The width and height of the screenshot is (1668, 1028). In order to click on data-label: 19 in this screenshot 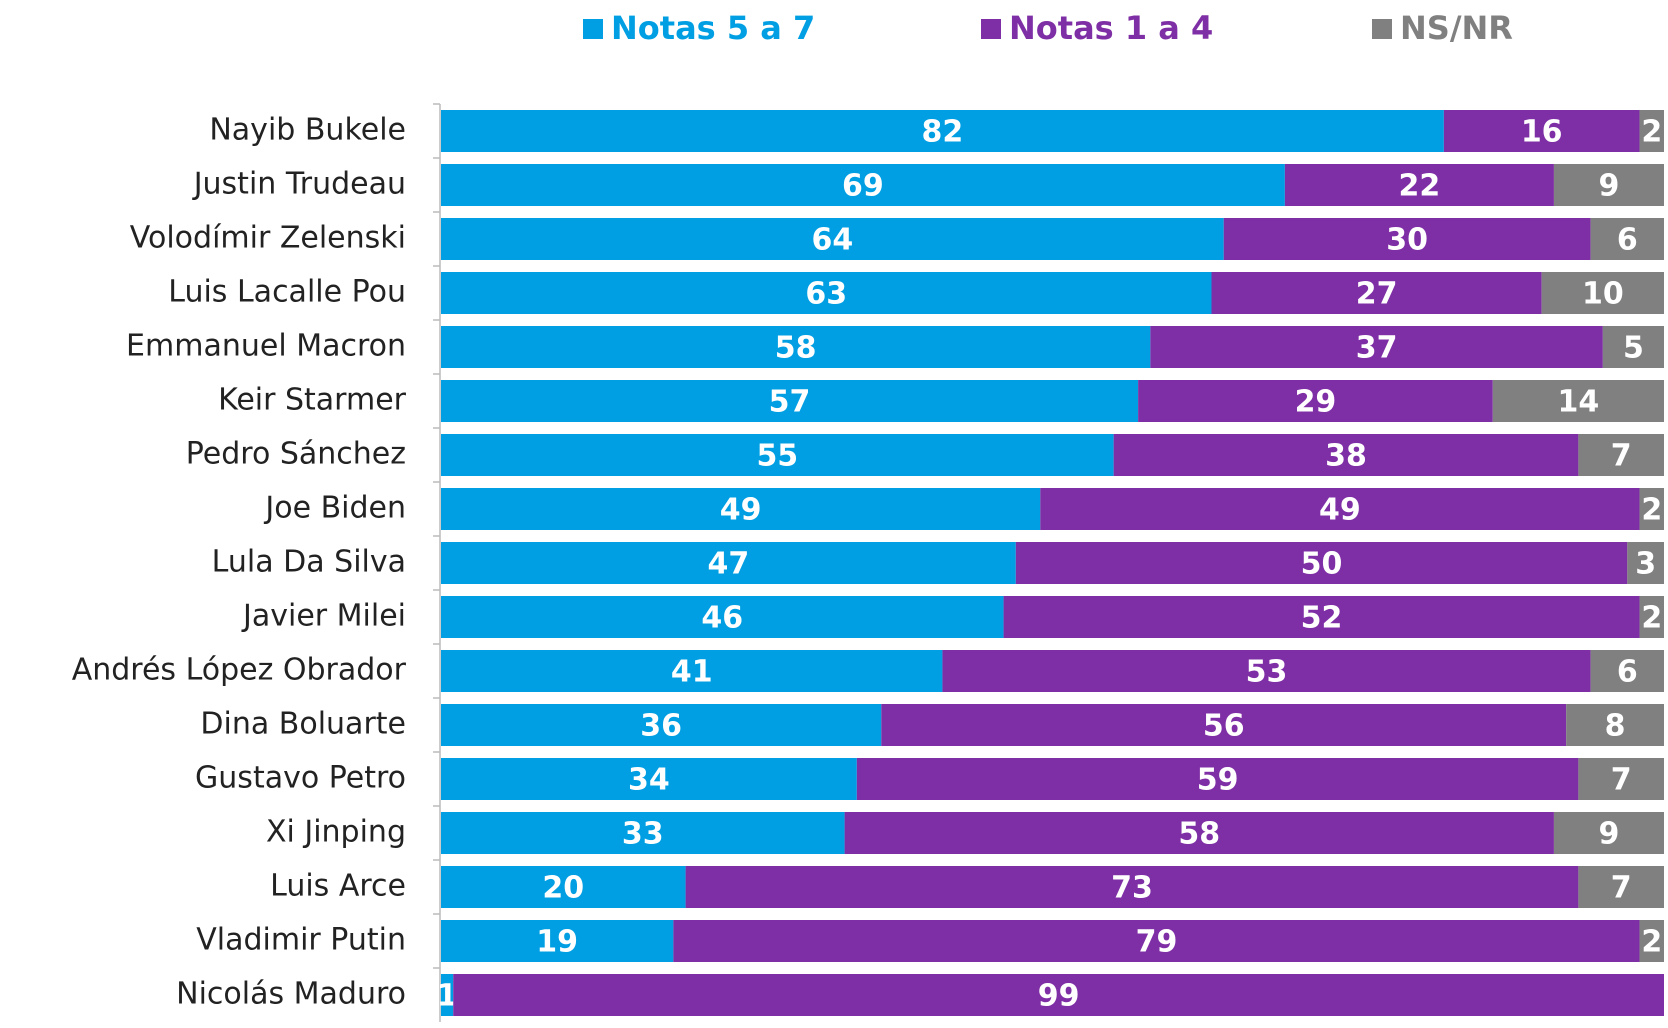, I will do `click(557, 942)`.